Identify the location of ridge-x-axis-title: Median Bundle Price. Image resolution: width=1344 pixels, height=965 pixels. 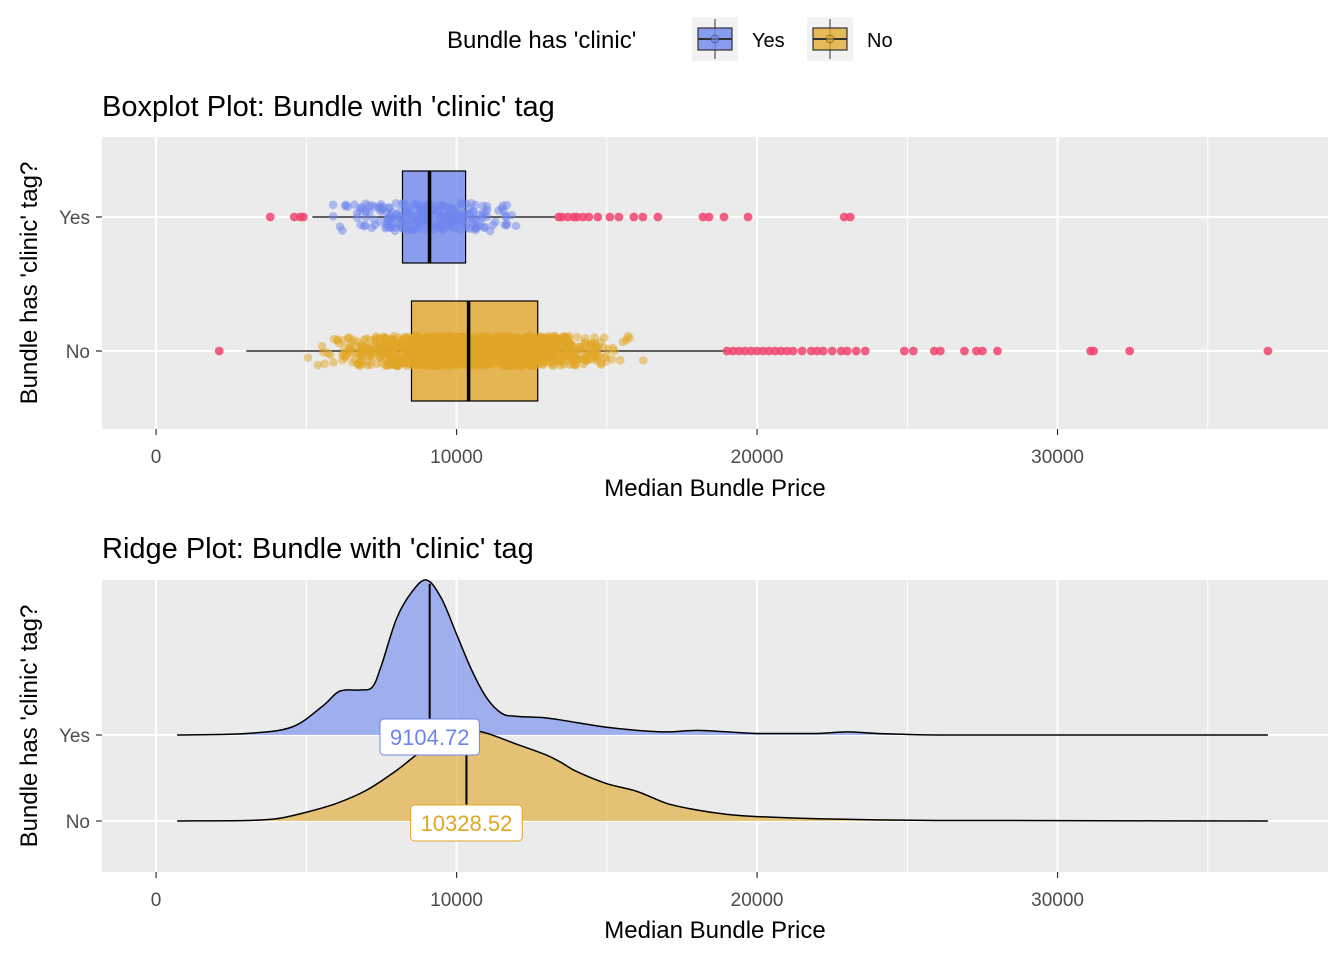
(714, 930).